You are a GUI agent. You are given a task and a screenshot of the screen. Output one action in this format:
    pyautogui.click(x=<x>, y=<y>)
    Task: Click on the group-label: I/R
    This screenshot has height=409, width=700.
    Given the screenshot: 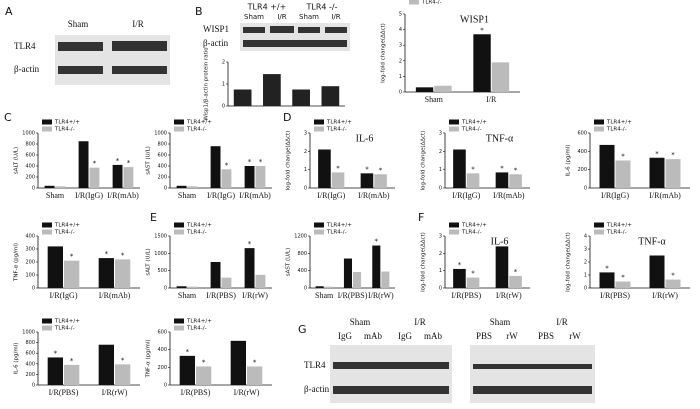 What is the action you would take?
    pyautogui.click(x=562, y=322)
    